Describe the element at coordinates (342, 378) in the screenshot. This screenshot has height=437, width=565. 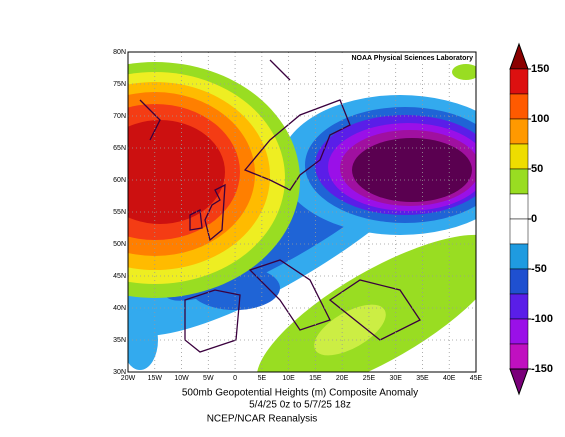
I see `lon-label: 20E` at that location.